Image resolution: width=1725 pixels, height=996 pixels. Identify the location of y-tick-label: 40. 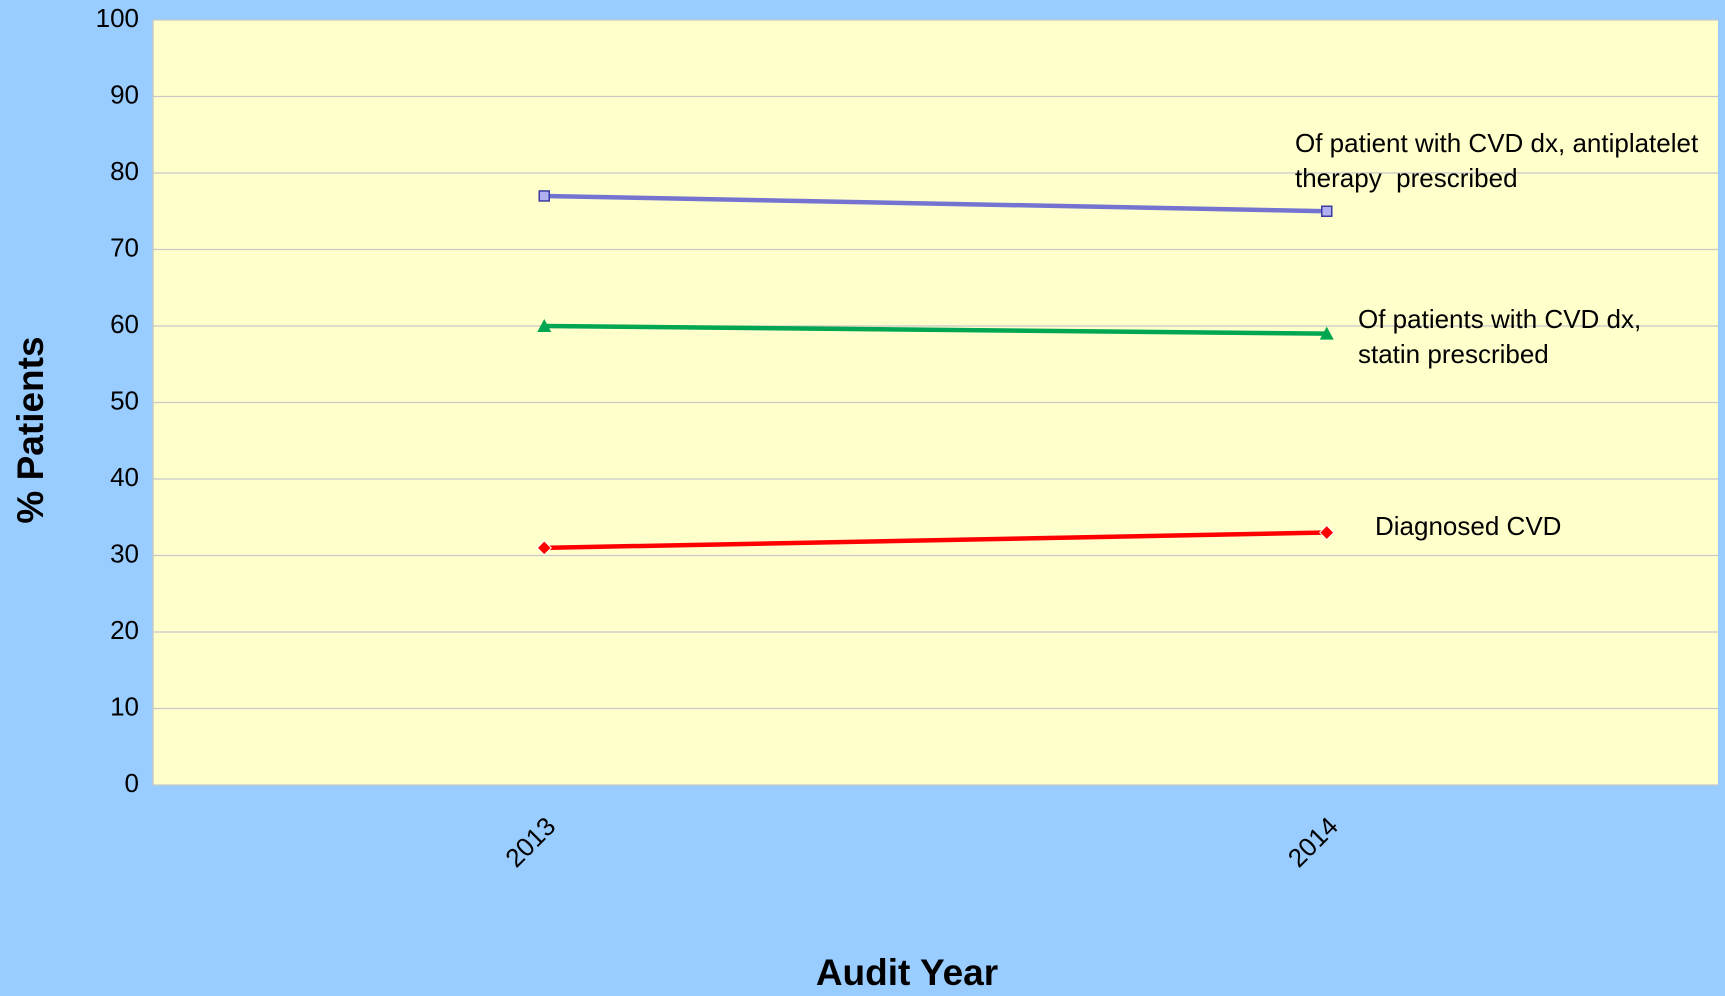
(124, 477).